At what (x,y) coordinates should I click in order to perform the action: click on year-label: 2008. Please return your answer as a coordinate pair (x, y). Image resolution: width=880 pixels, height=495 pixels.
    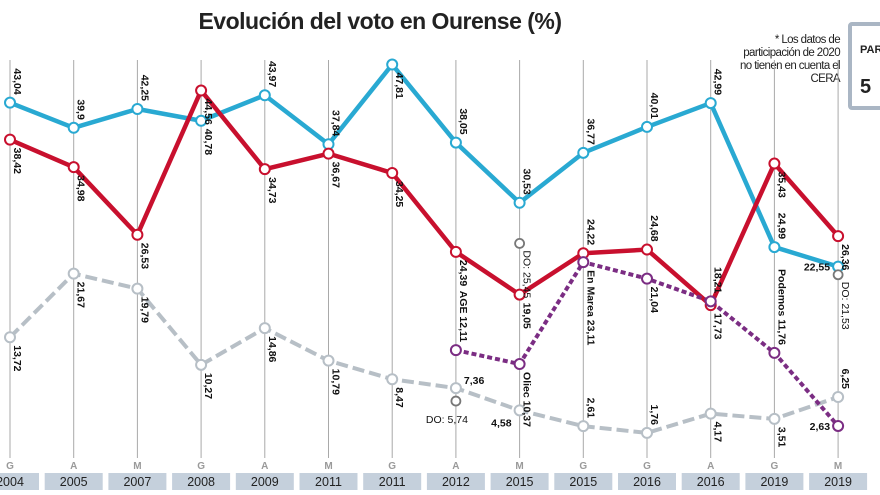
    Looking at the image, I should click on (201, 482).